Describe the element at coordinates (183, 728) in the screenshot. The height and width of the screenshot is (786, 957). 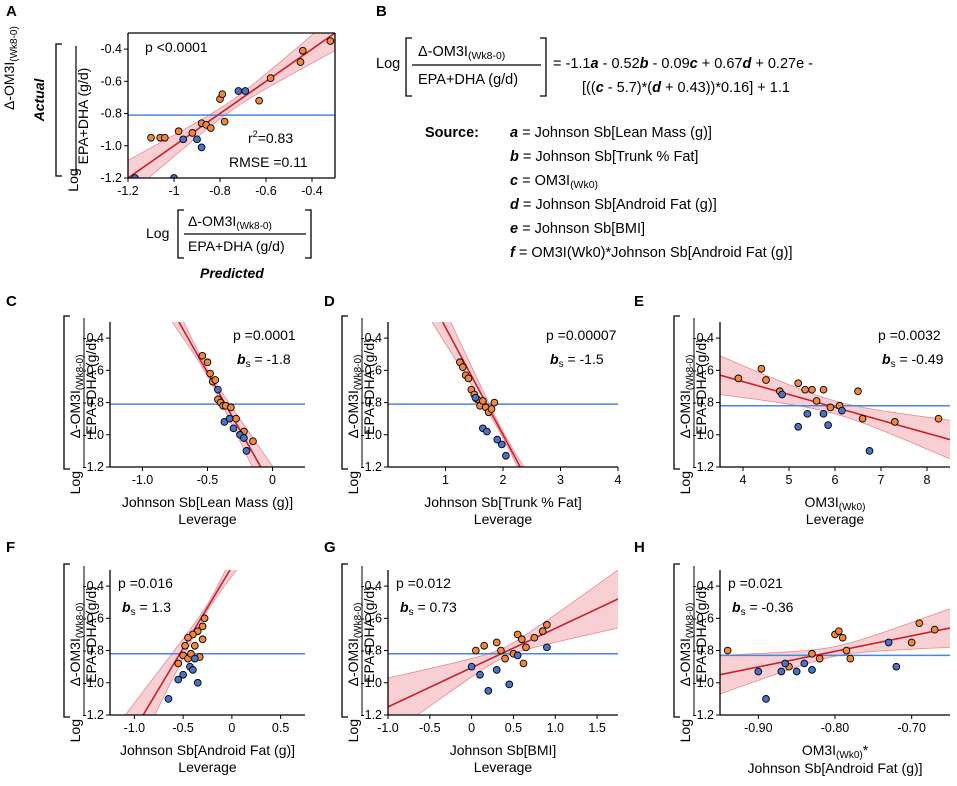
I see `panel-f-xtick-label: -0.5` at that location.